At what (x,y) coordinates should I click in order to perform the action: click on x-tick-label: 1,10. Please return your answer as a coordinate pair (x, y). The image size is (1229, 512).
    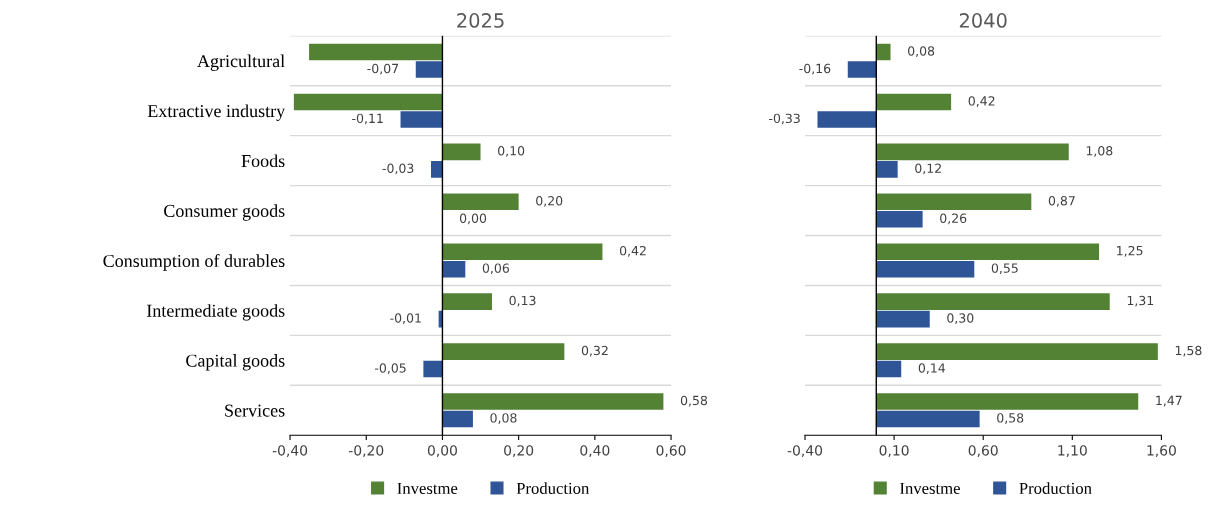
    Looking at the image, I should click on (1072, 451).